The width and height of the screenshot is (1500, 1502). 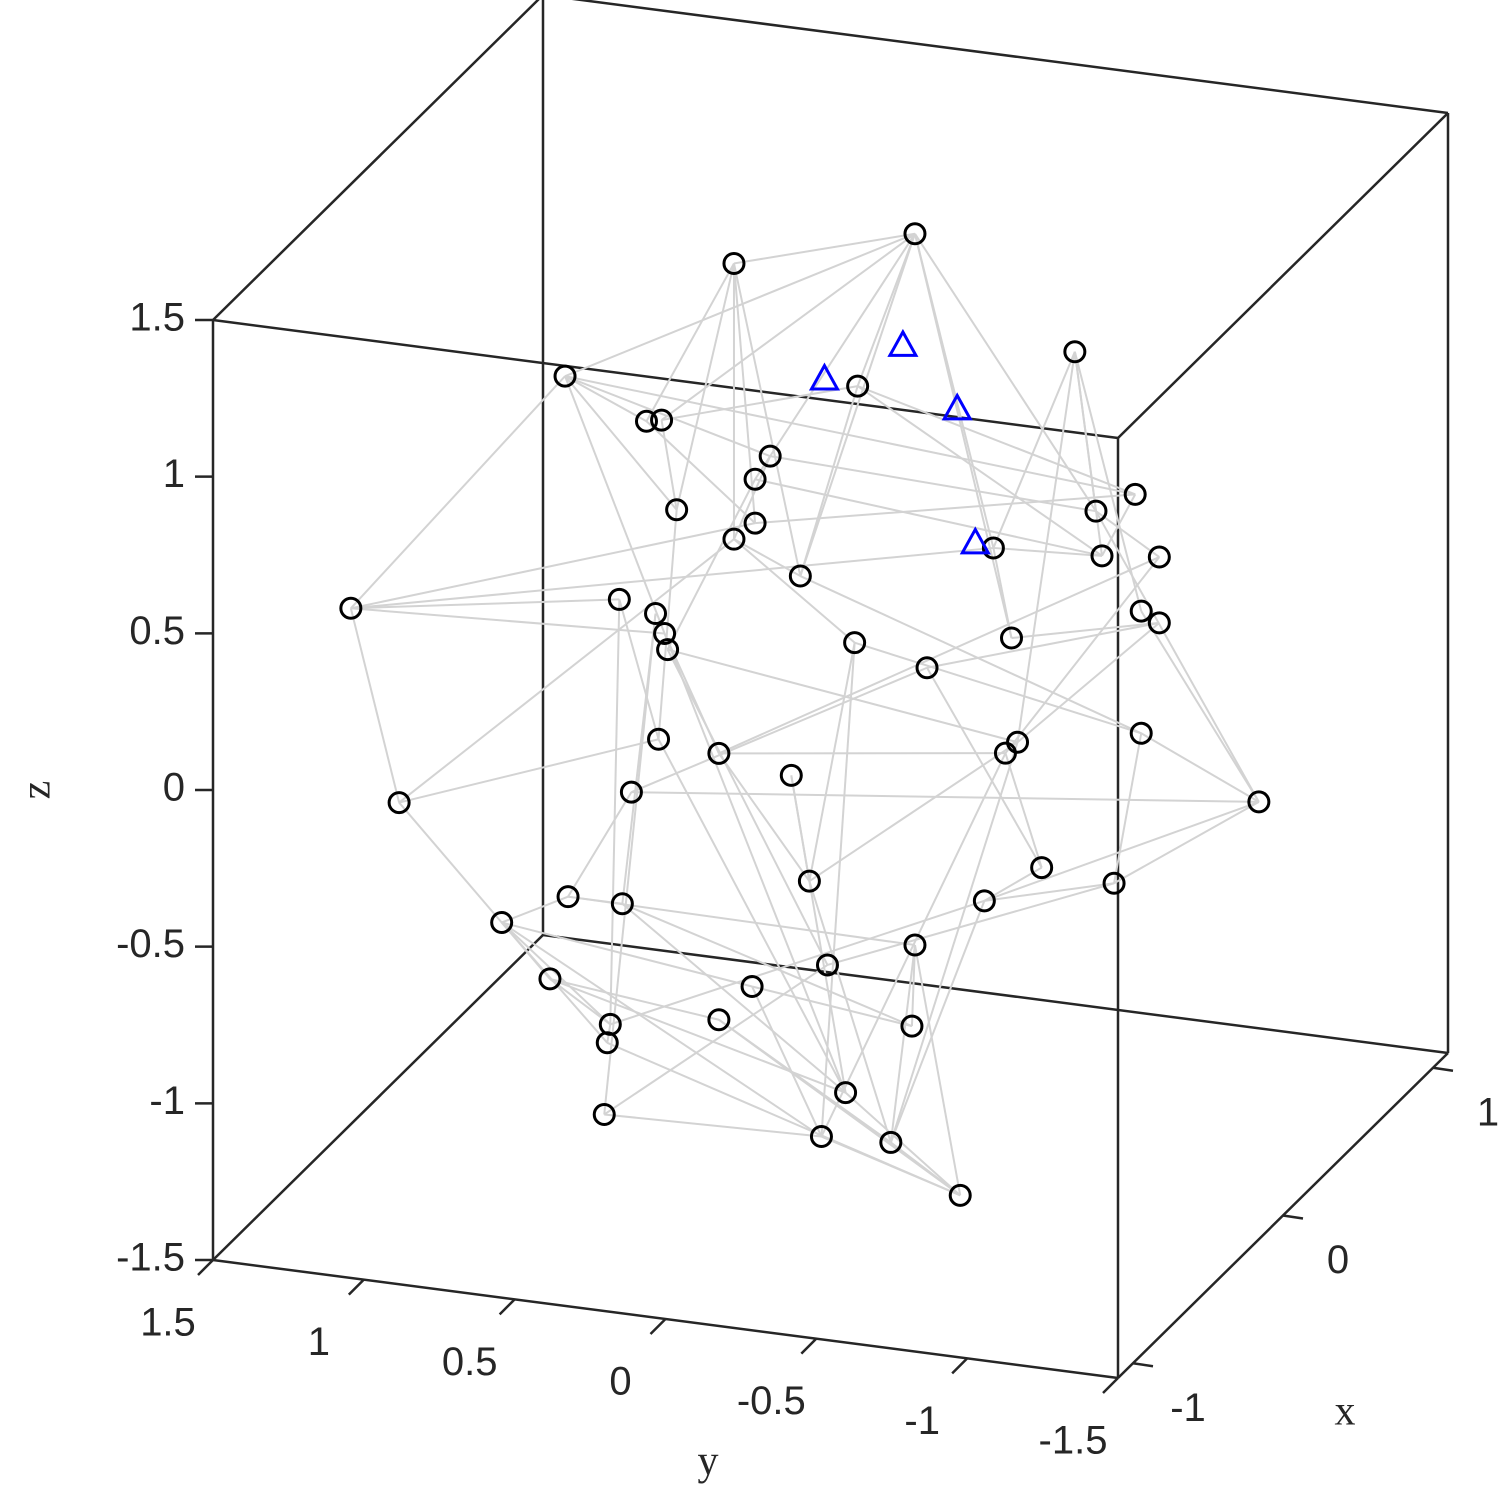 What do you see at coordinates (37, 790) in the screenshot?
I see `z-axis-label: z` at bounding box center [37, 790].